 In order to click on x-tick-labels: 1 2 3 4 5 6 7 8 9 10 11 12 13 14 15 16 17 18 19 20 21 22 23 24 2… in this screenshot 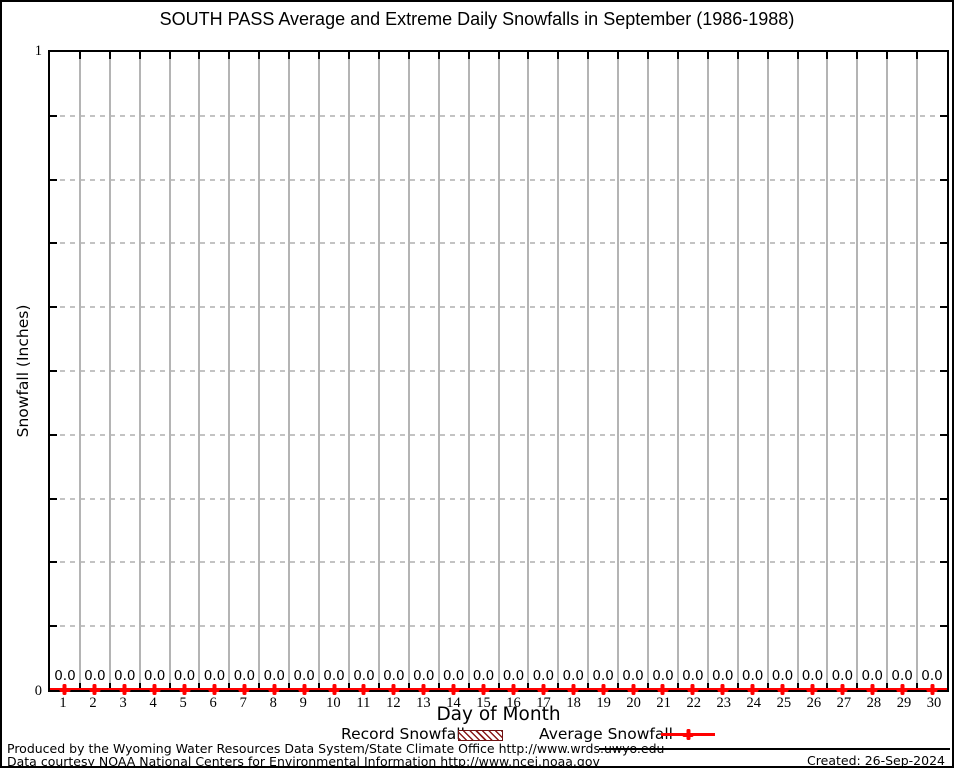, I will do `click(498, 703)`.